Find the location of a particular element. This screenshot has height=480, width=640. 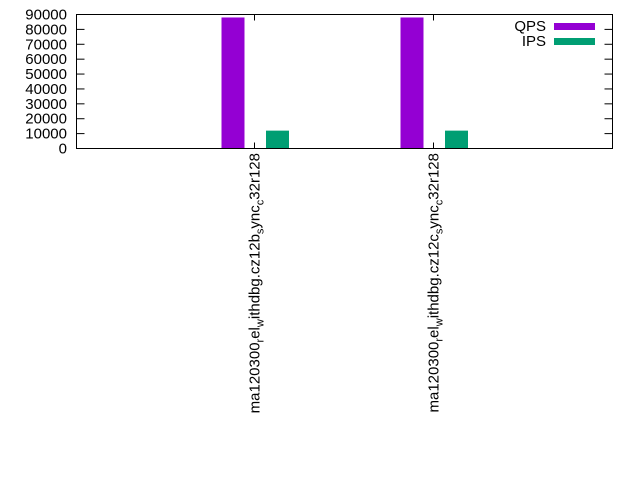

legend-label-ips: IPS is located at coordinates (534, 41).